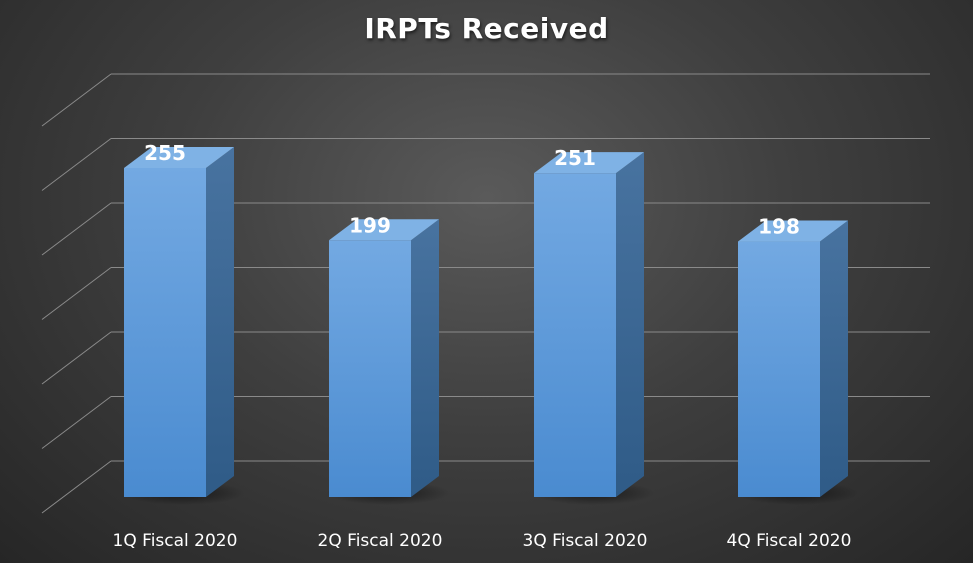 The width and height of the screenshot is (973, 563). What do you see at coordinates (175, 541) in the screenshot?
I see `x-tick-label: 1Q Fiscal 2020` at bounding box center [175, 541].